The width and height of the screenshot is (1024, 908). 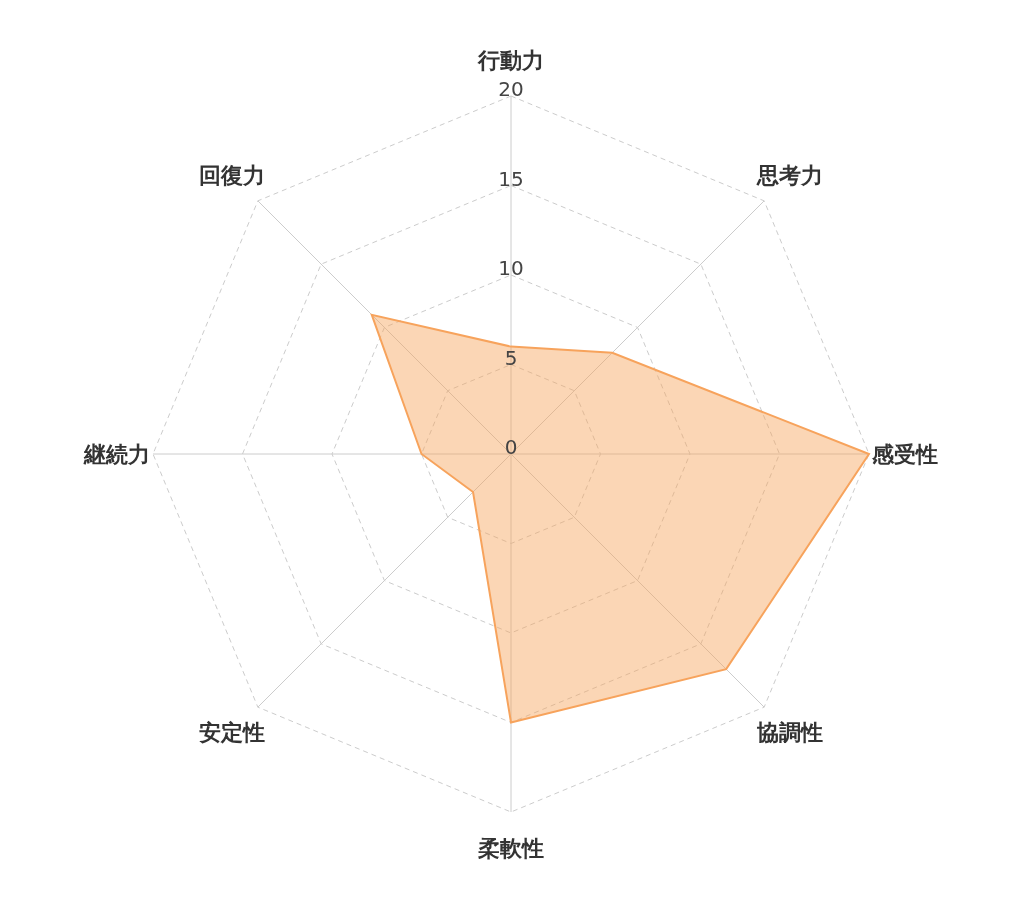 I want to click on spoke-label: 回復力, so click(x=232, y=175).